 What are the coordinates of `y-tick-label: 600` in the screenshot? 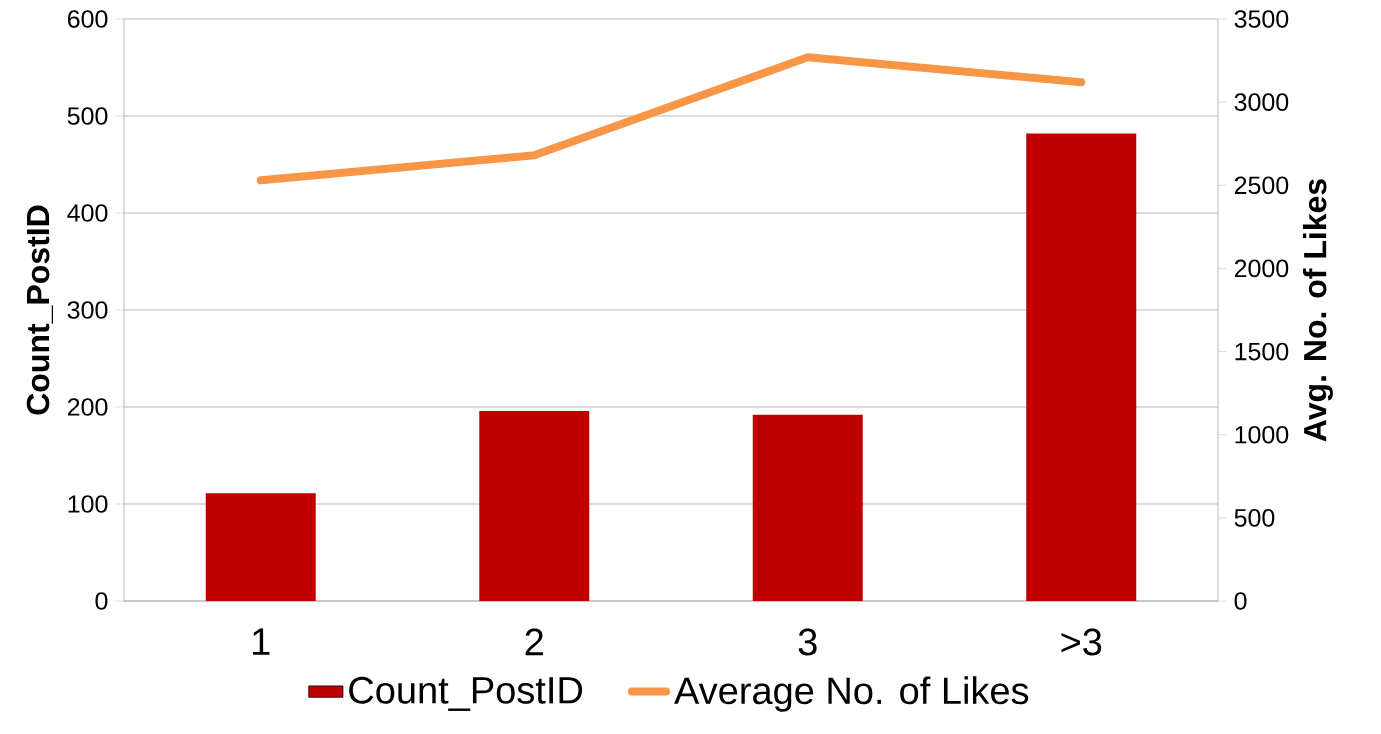 It's located at (87, 19).